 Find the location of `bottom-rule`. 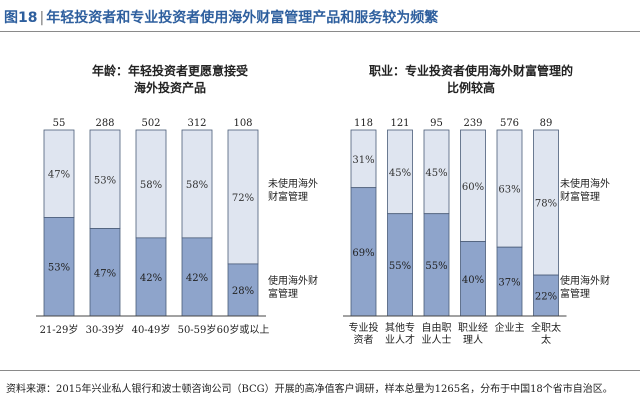

bottom-rule is located at coordinates (320, 370).